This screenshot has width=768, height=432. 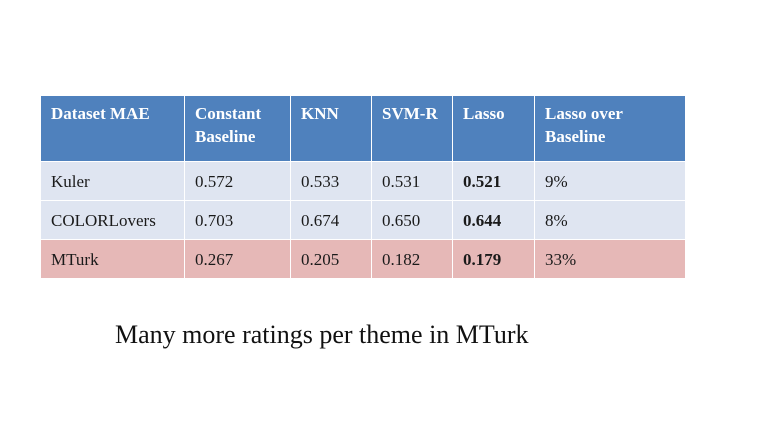 I want to click on cell-knn: 0.533, so click(x=331, y=181).